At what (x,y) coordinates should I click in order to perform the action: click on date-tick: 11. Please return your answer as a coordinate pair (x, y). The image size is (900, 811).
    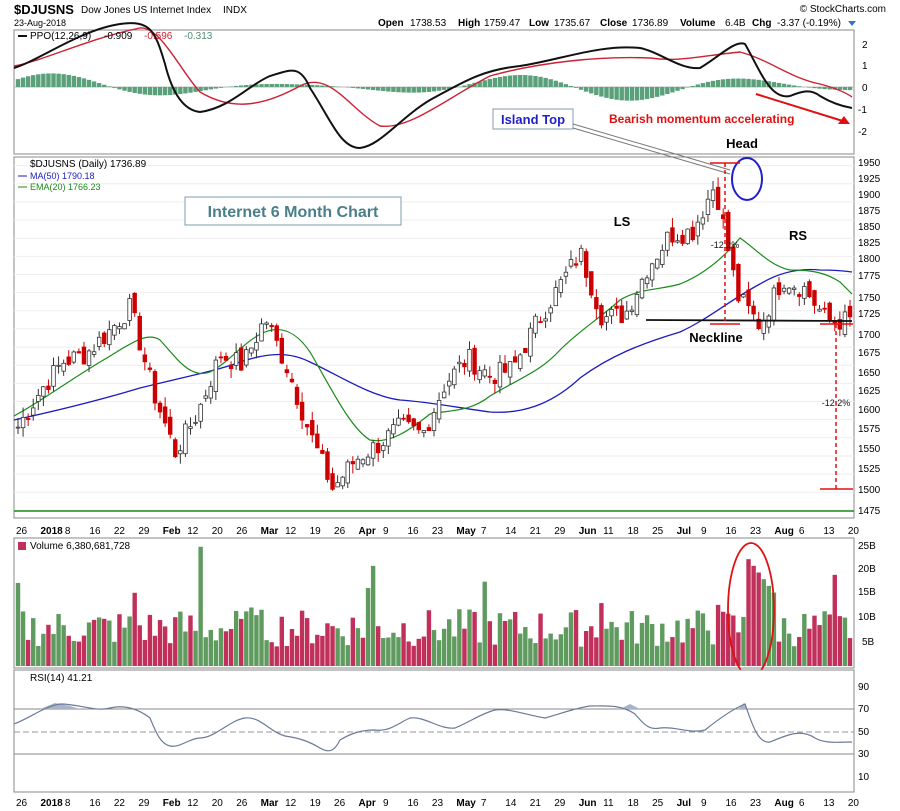
    Looking at the image, I should click on (608, 803).